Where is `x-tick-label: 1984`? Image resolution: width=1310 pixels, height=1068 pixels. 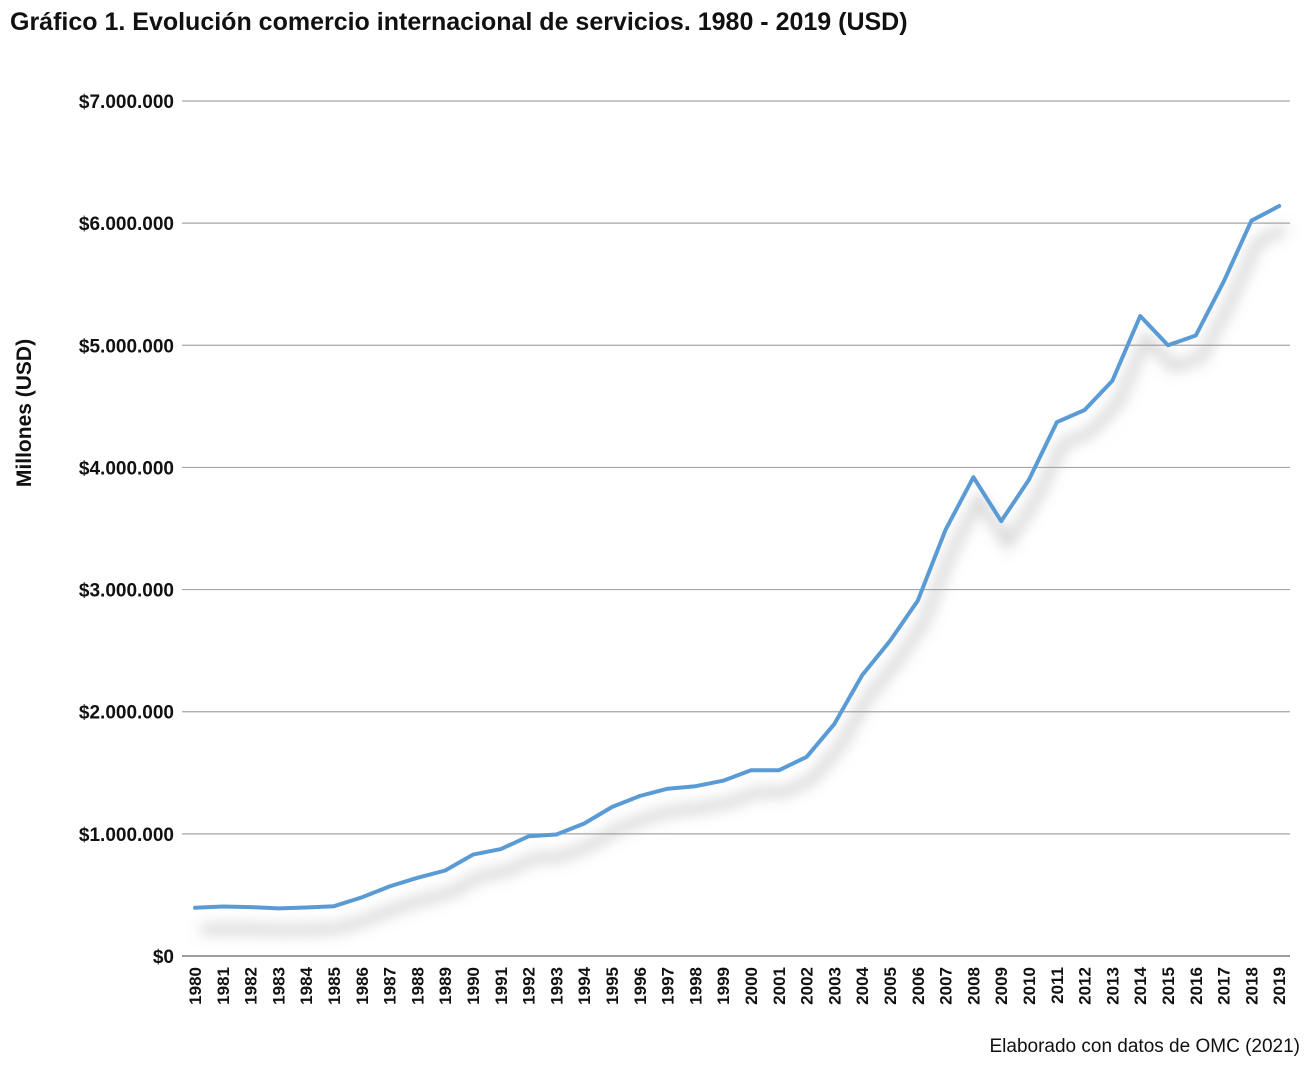 x-tick-label: 1984 is located at coordinates (306, 985).